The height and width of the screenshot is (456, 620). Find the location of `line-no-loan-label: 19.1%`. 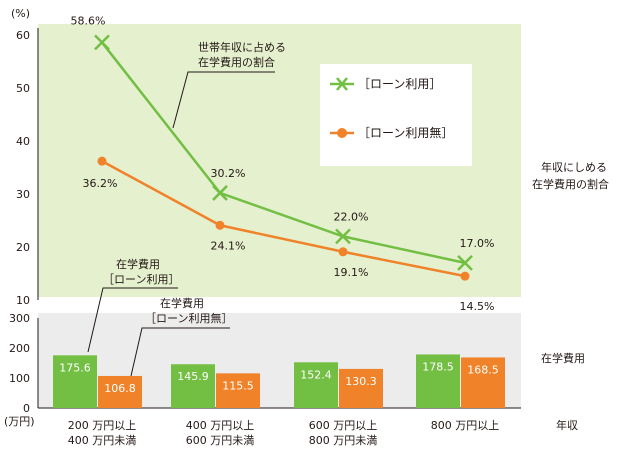

line-no-loan-label: 19.1% is located at coordinates (351, 272).